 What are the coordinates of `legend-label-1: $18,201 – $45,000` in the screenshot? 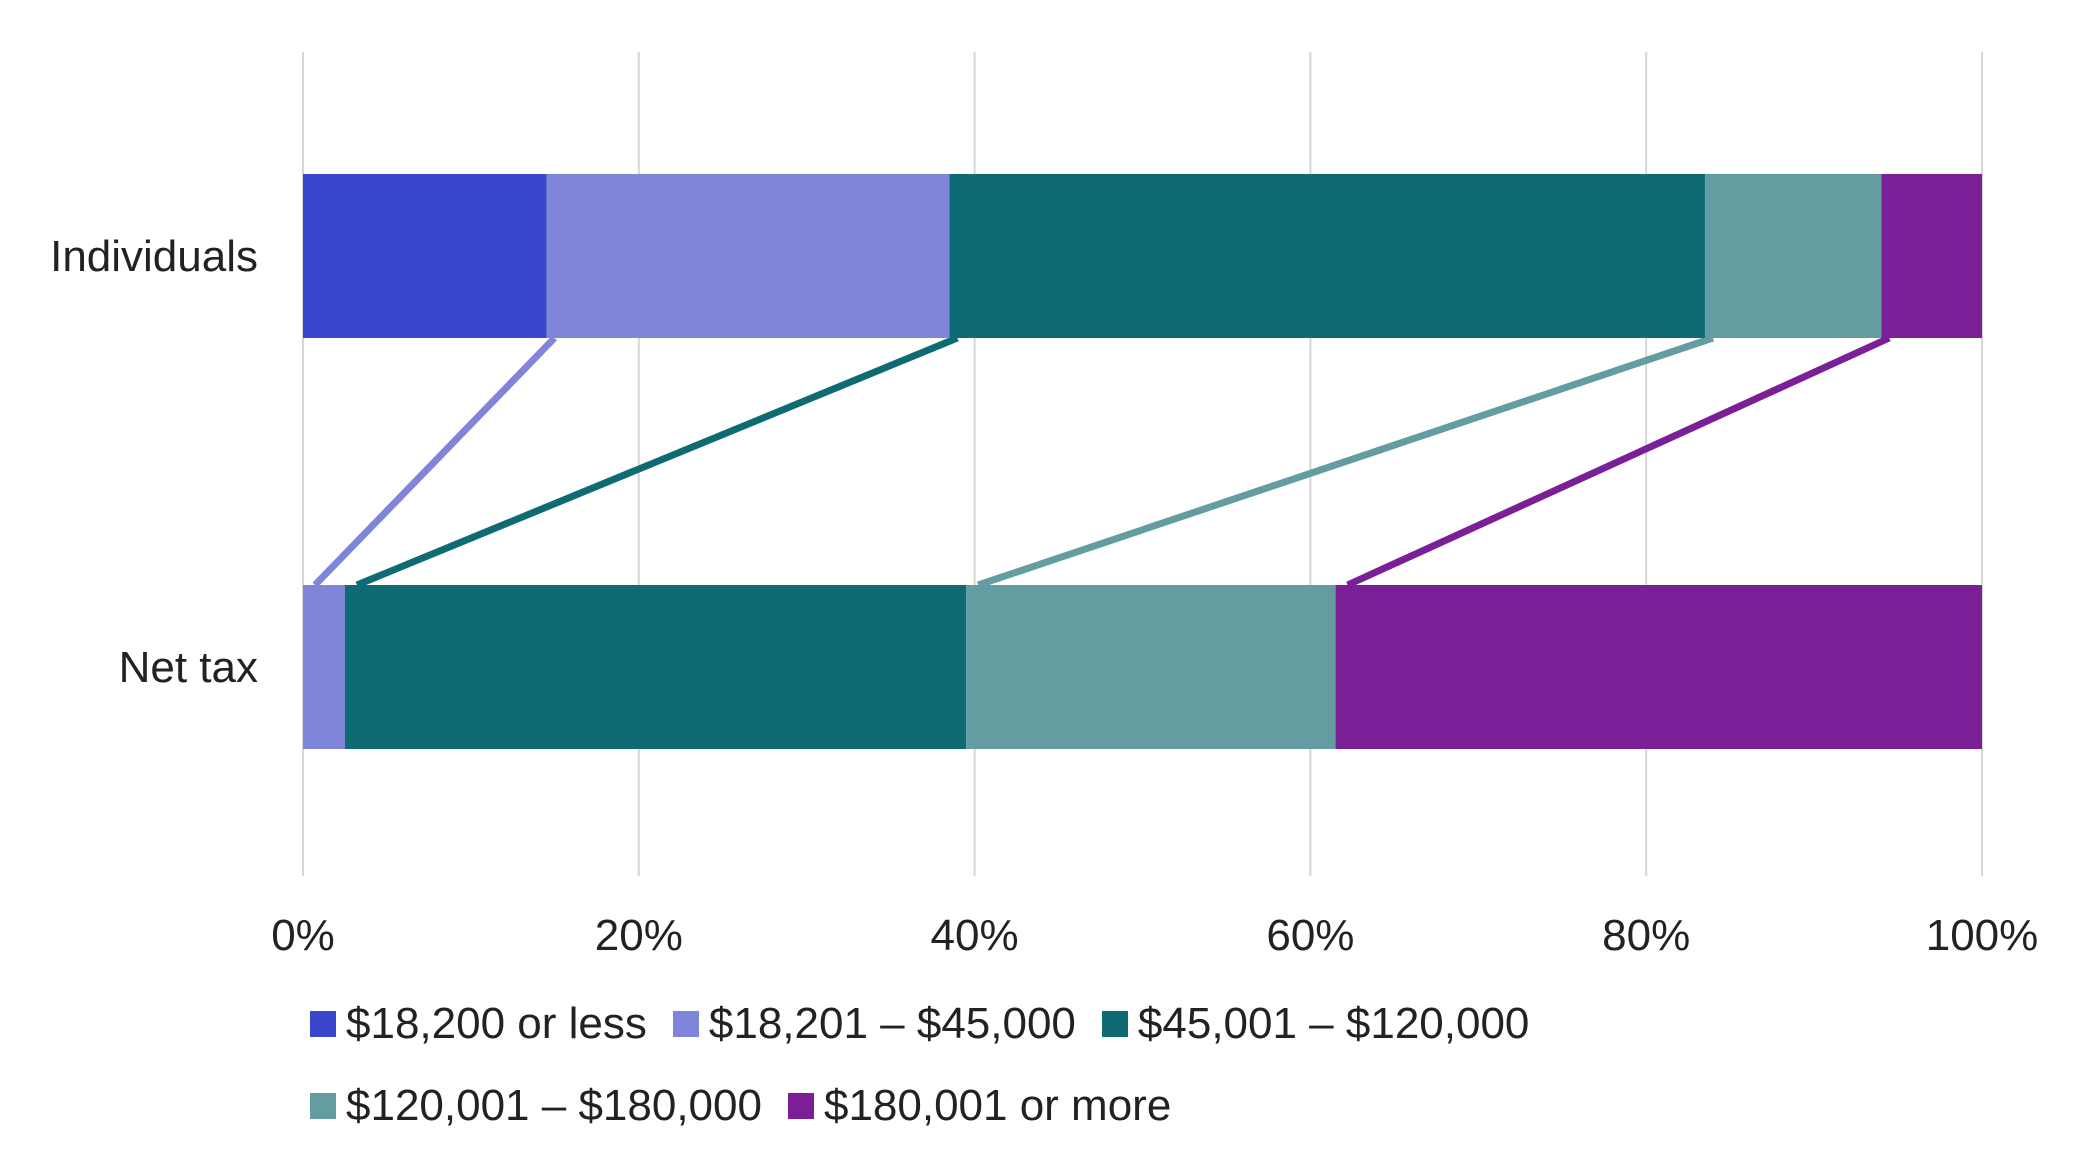 It's located at (892, 1023).